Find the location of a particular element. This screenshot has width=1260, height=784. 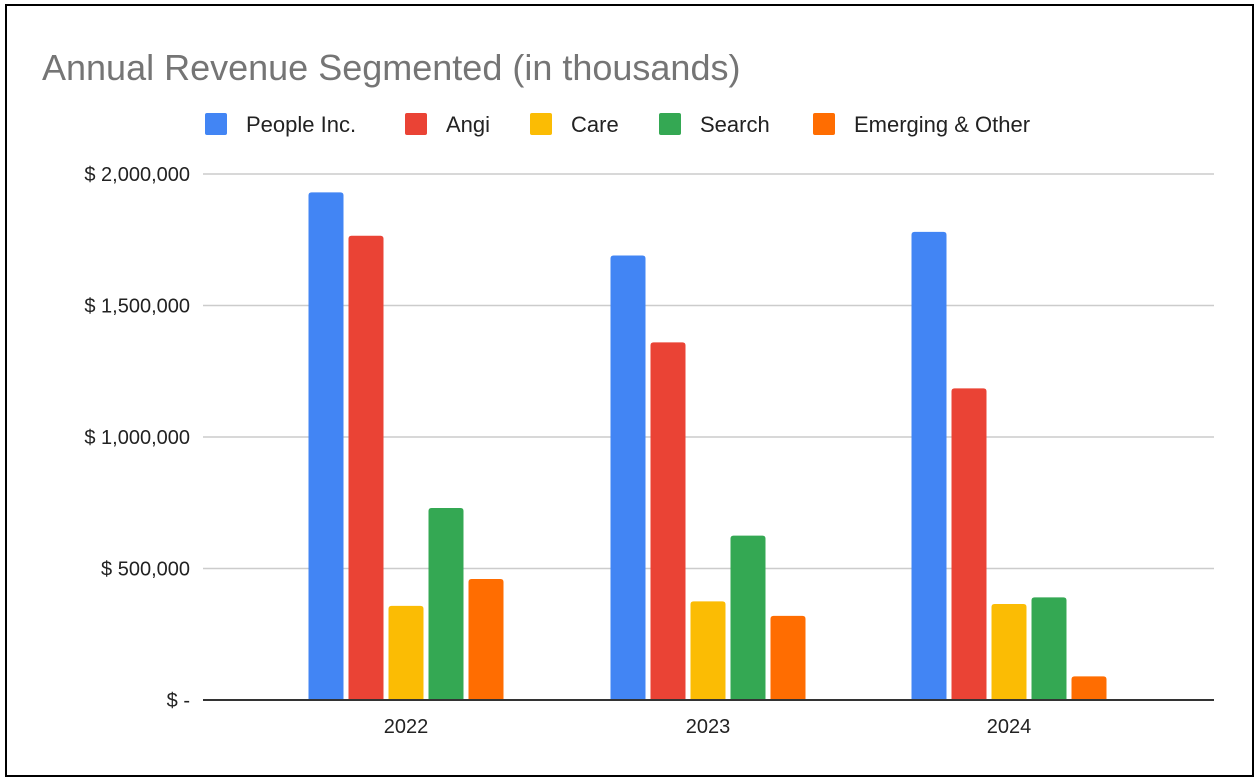

bar-emerging-other-2024 is located at coordinates (1089, 688).